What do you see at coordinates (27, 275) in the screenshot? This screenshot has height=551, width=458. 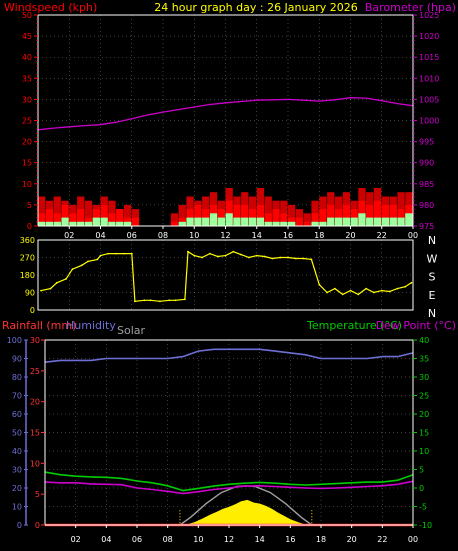 I see `direction-tick-label: 180` at bounding box center [27, 275].